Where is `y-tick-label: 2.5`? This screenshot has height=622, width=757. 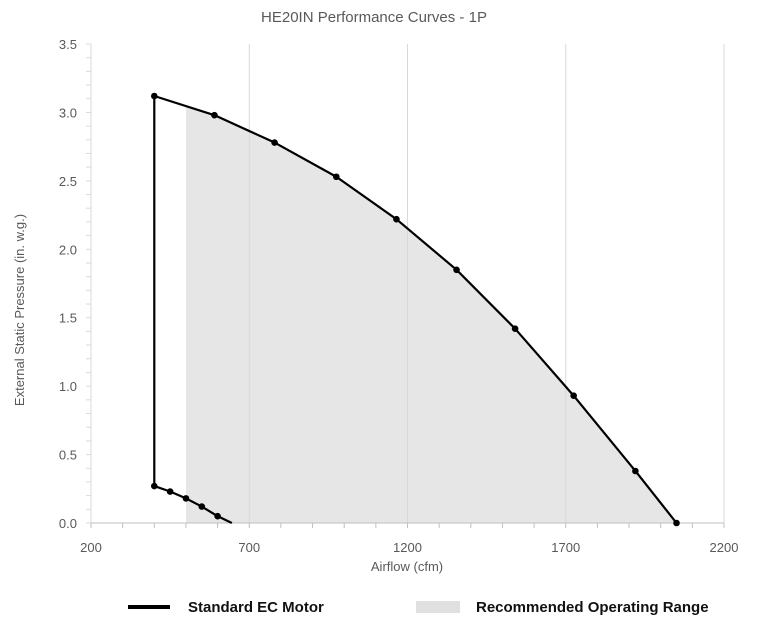 y-tick-label: 2.5 is located at coordinates (68, 181).